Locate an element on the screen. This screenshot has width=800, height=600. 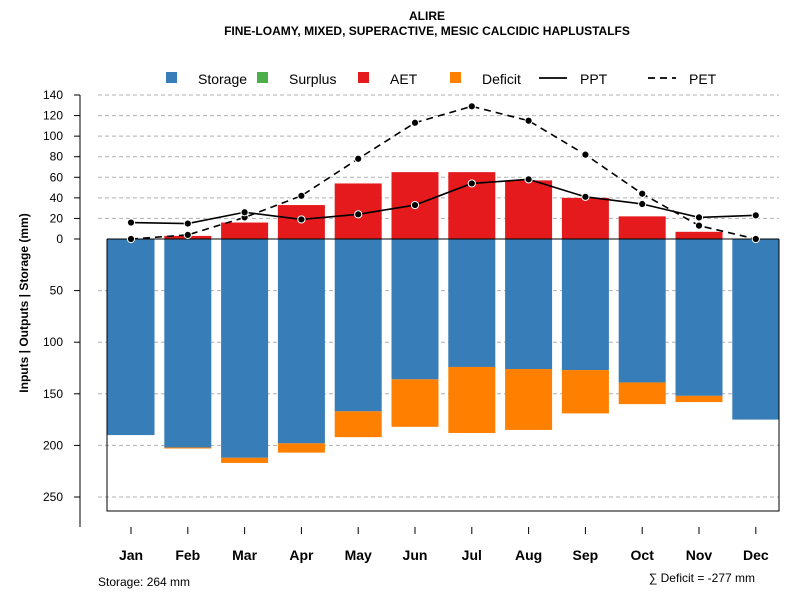
aet-legend-swatch is located at coordinates (363, 77).